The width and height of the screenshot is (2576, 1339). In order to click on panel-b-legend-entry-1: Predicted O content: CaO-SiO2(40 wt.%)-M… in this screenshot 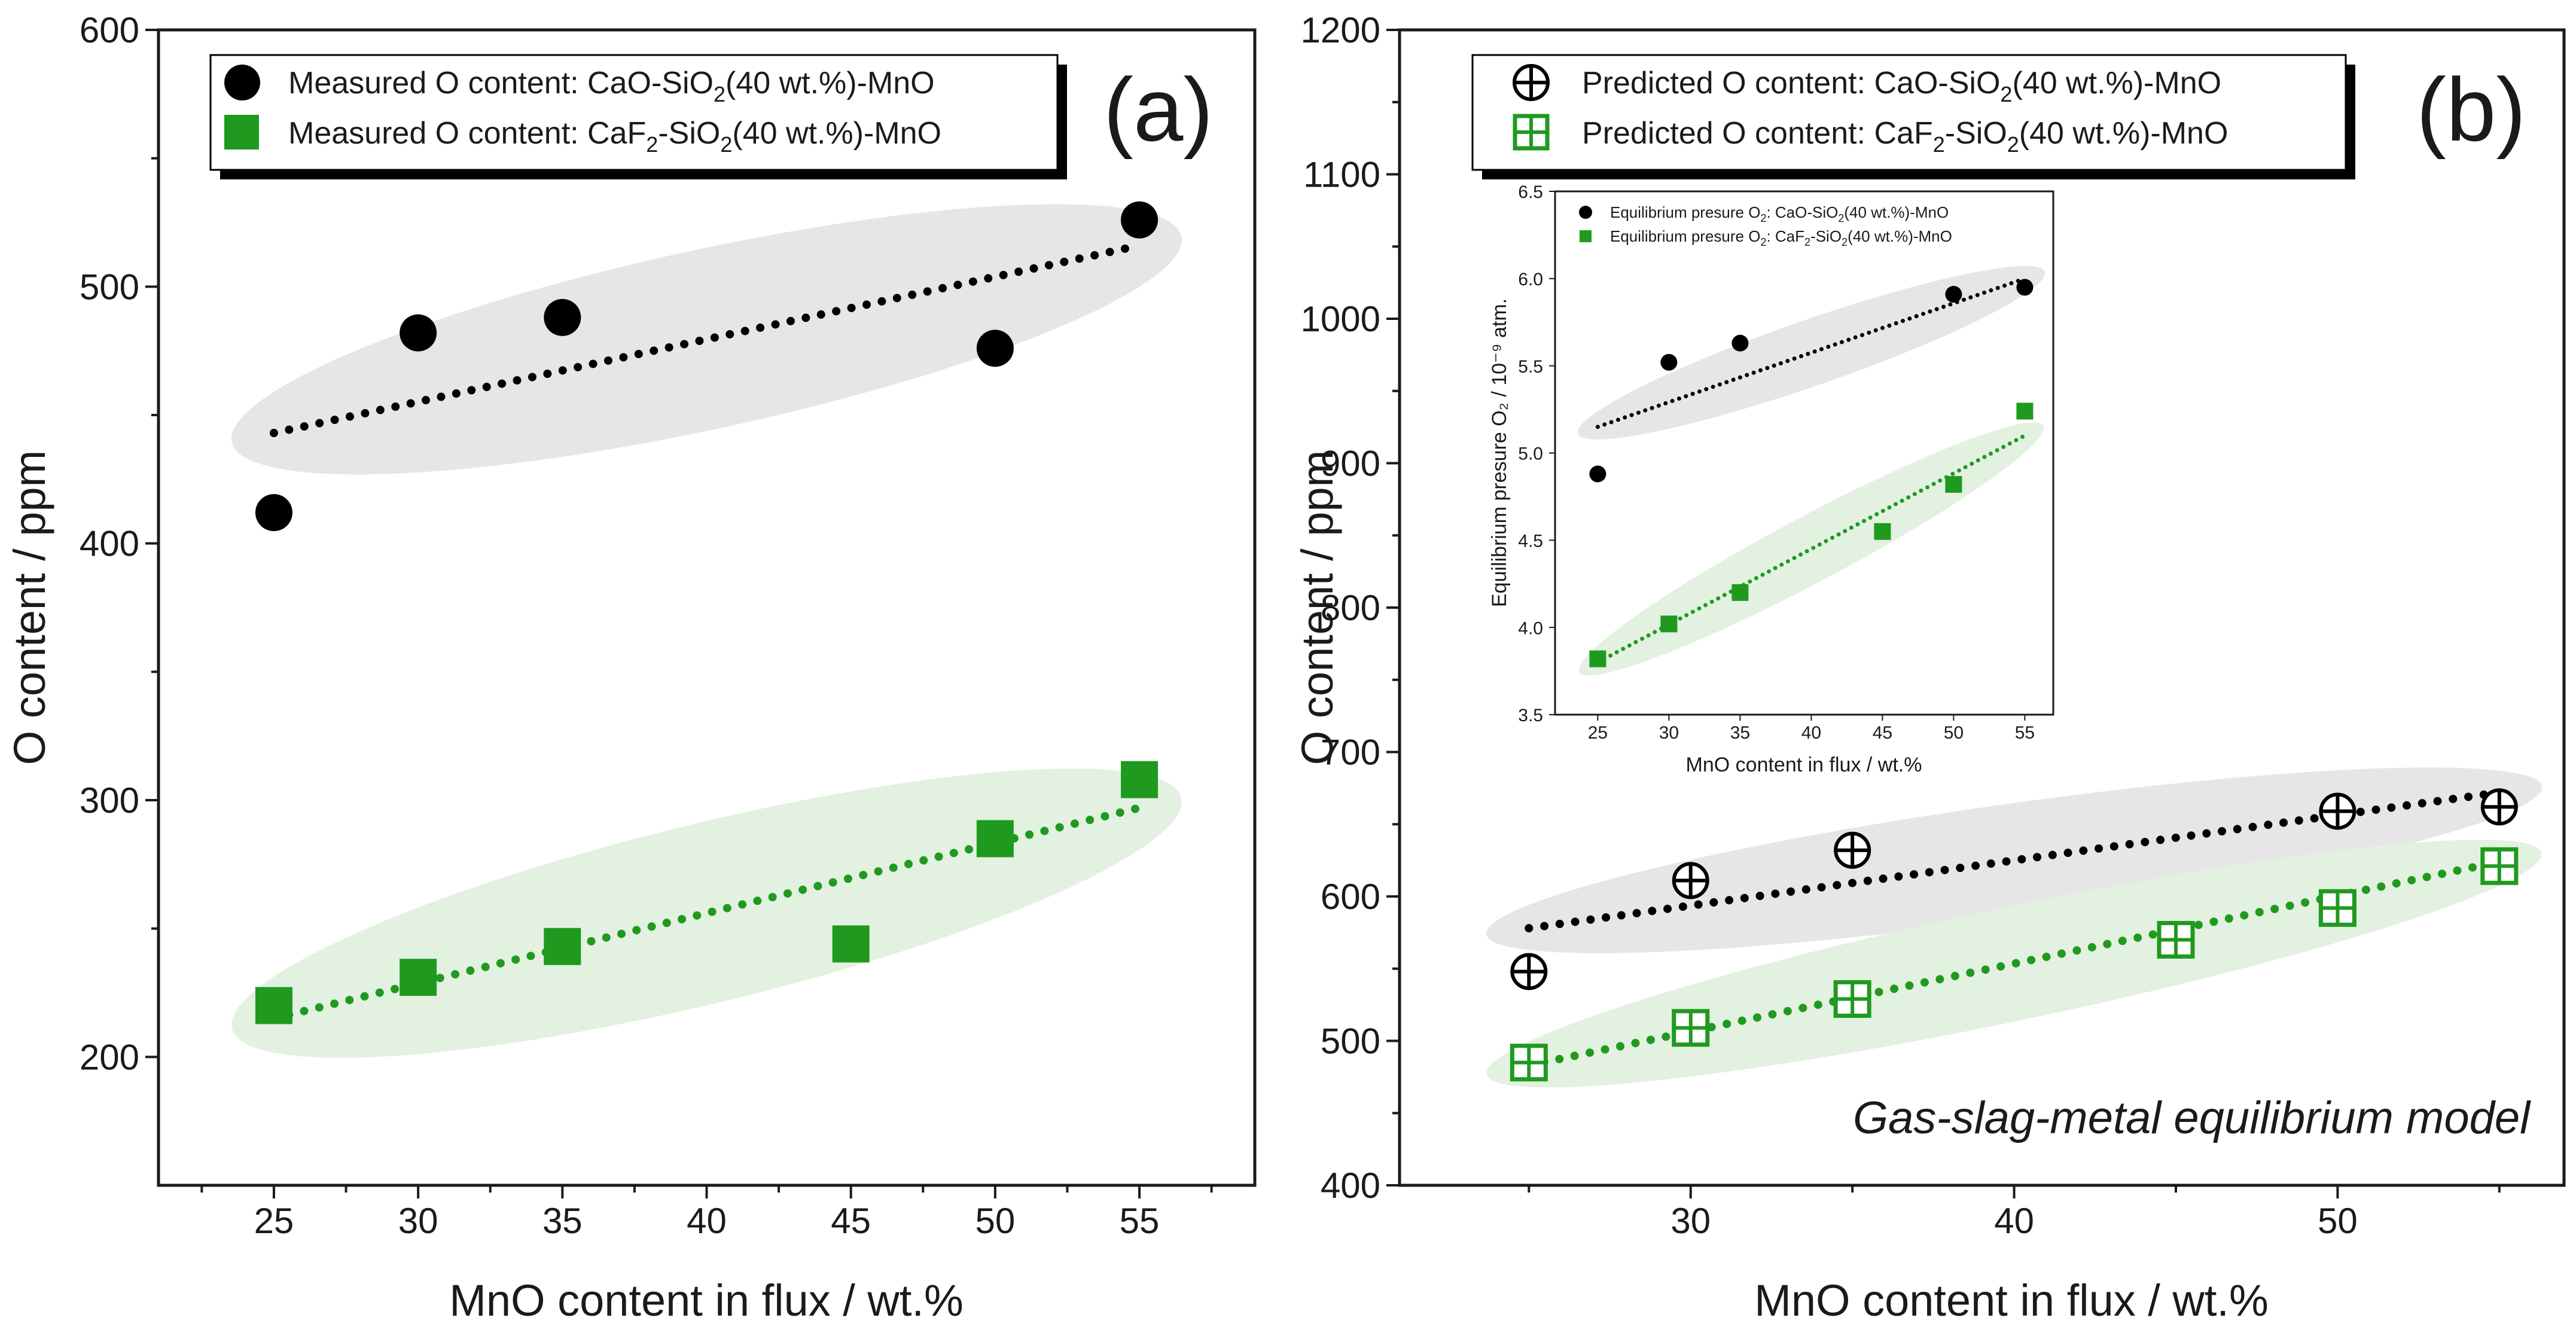, I will do `click(1901, 86)`.